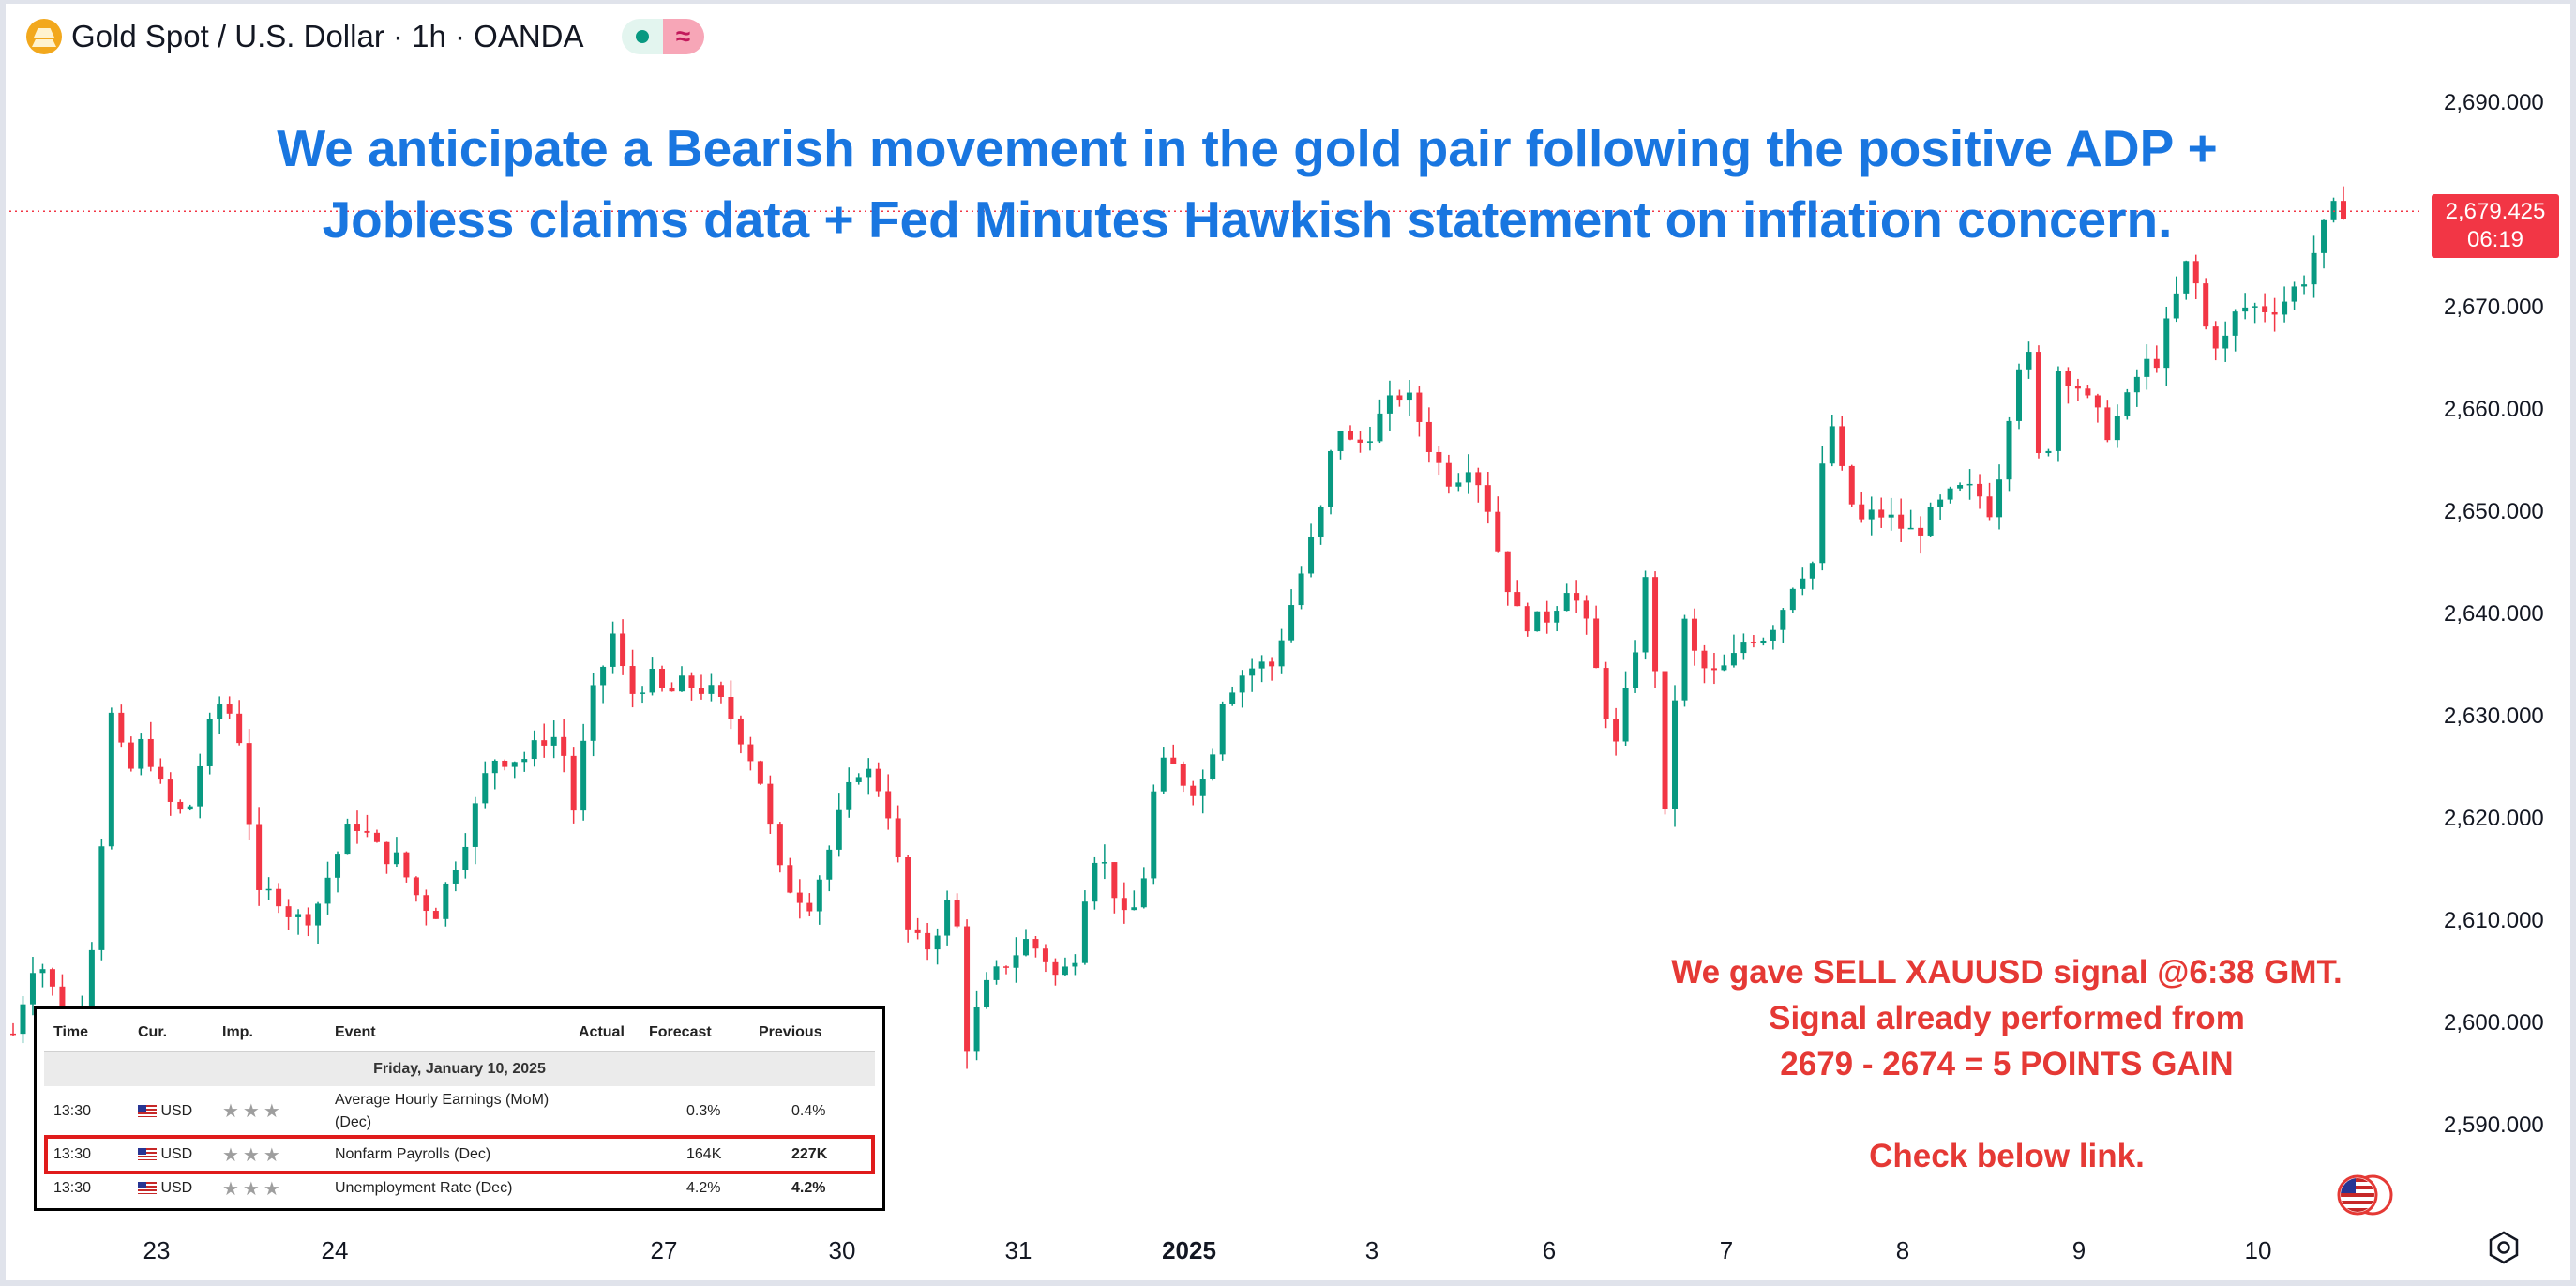 Image resolution: width=2576 pixels, height=1286 pixels. What do you see at coordinates (2494, 1023) in the screenshot?
I see `price-tick-label: 2,600.000` at bounding box center [2494, 1023].